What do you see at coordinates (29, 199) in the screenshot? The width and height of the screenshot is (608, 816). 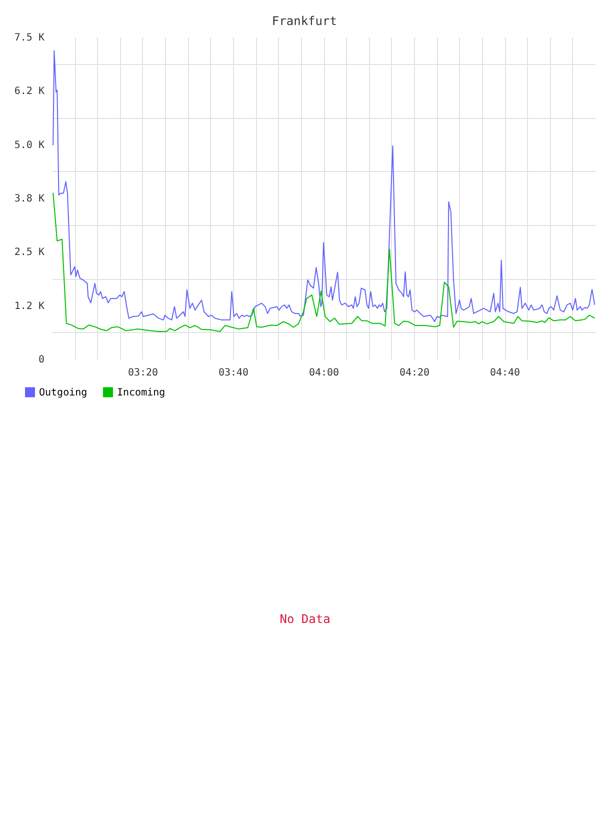 I see `y-tick-label: 3.8 K` at bounding box center [29, 199].